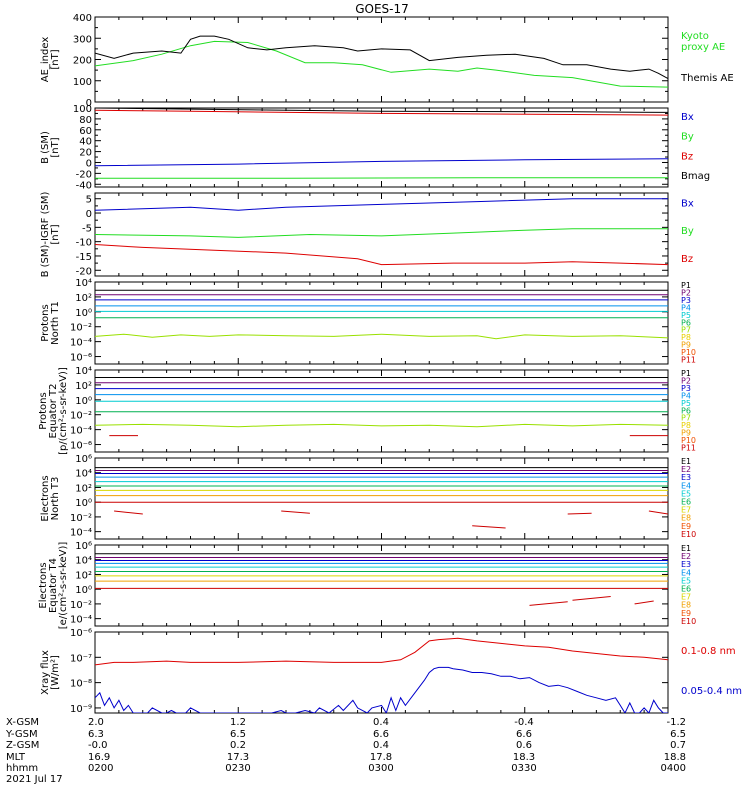 The height and width of the screenshot is (800, 750). What do you see at coordinates (96, 722) in the screenshot?
I see `orbit-value: 2.0` at bounding box center [96, 722].